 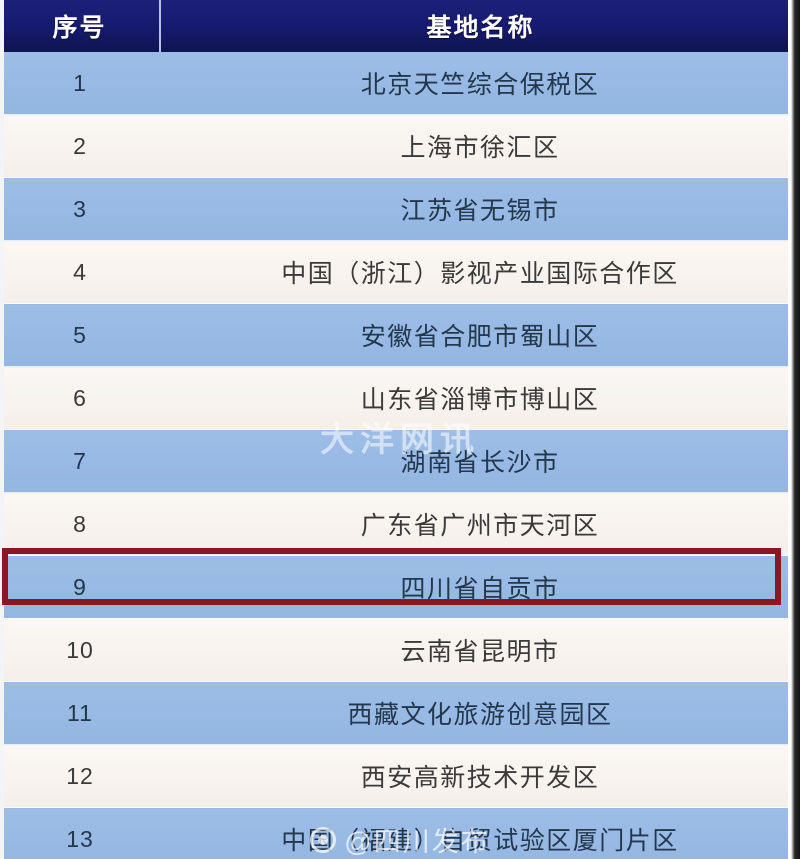 I want to click on row-name-cell: 四川省自贡市, so click(x=480, y=587).